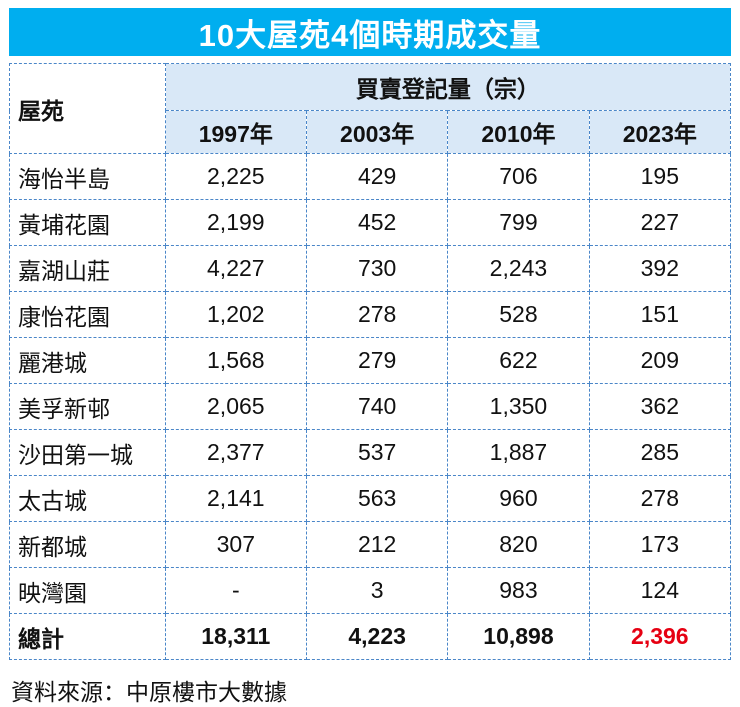  I want to click on group-header-registrations: 買賣登記量（宗）, so click(448, 87).